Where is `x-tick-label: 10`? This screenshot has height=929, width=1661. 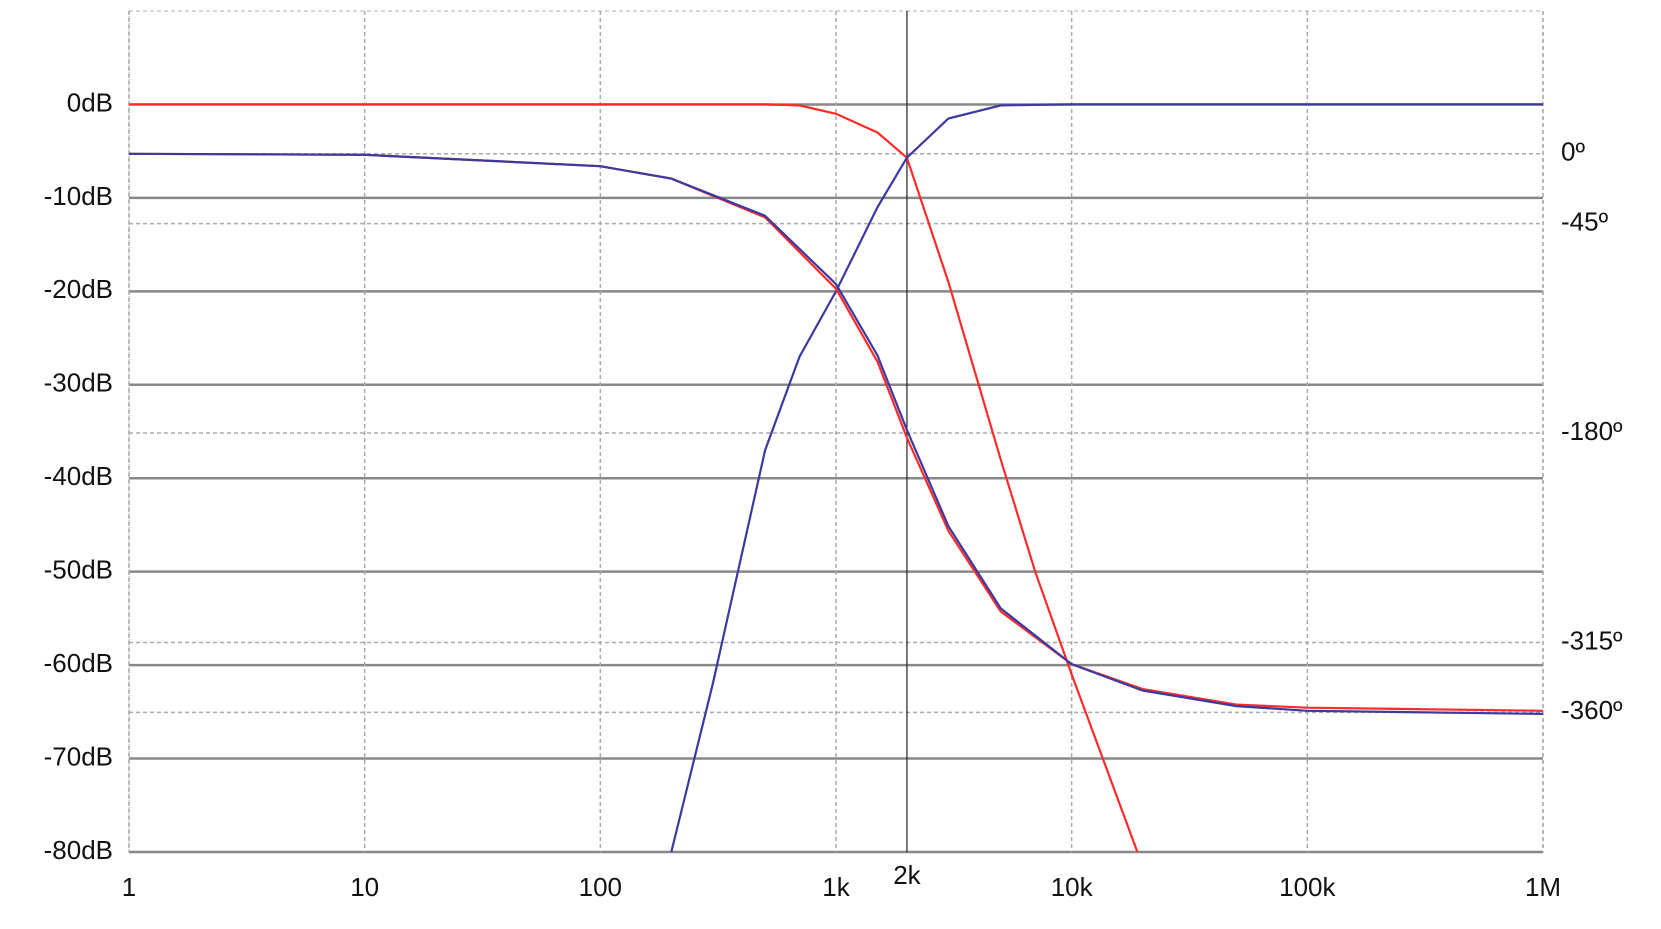 x-tick-label: 10 is located at coordinates (364, 887).